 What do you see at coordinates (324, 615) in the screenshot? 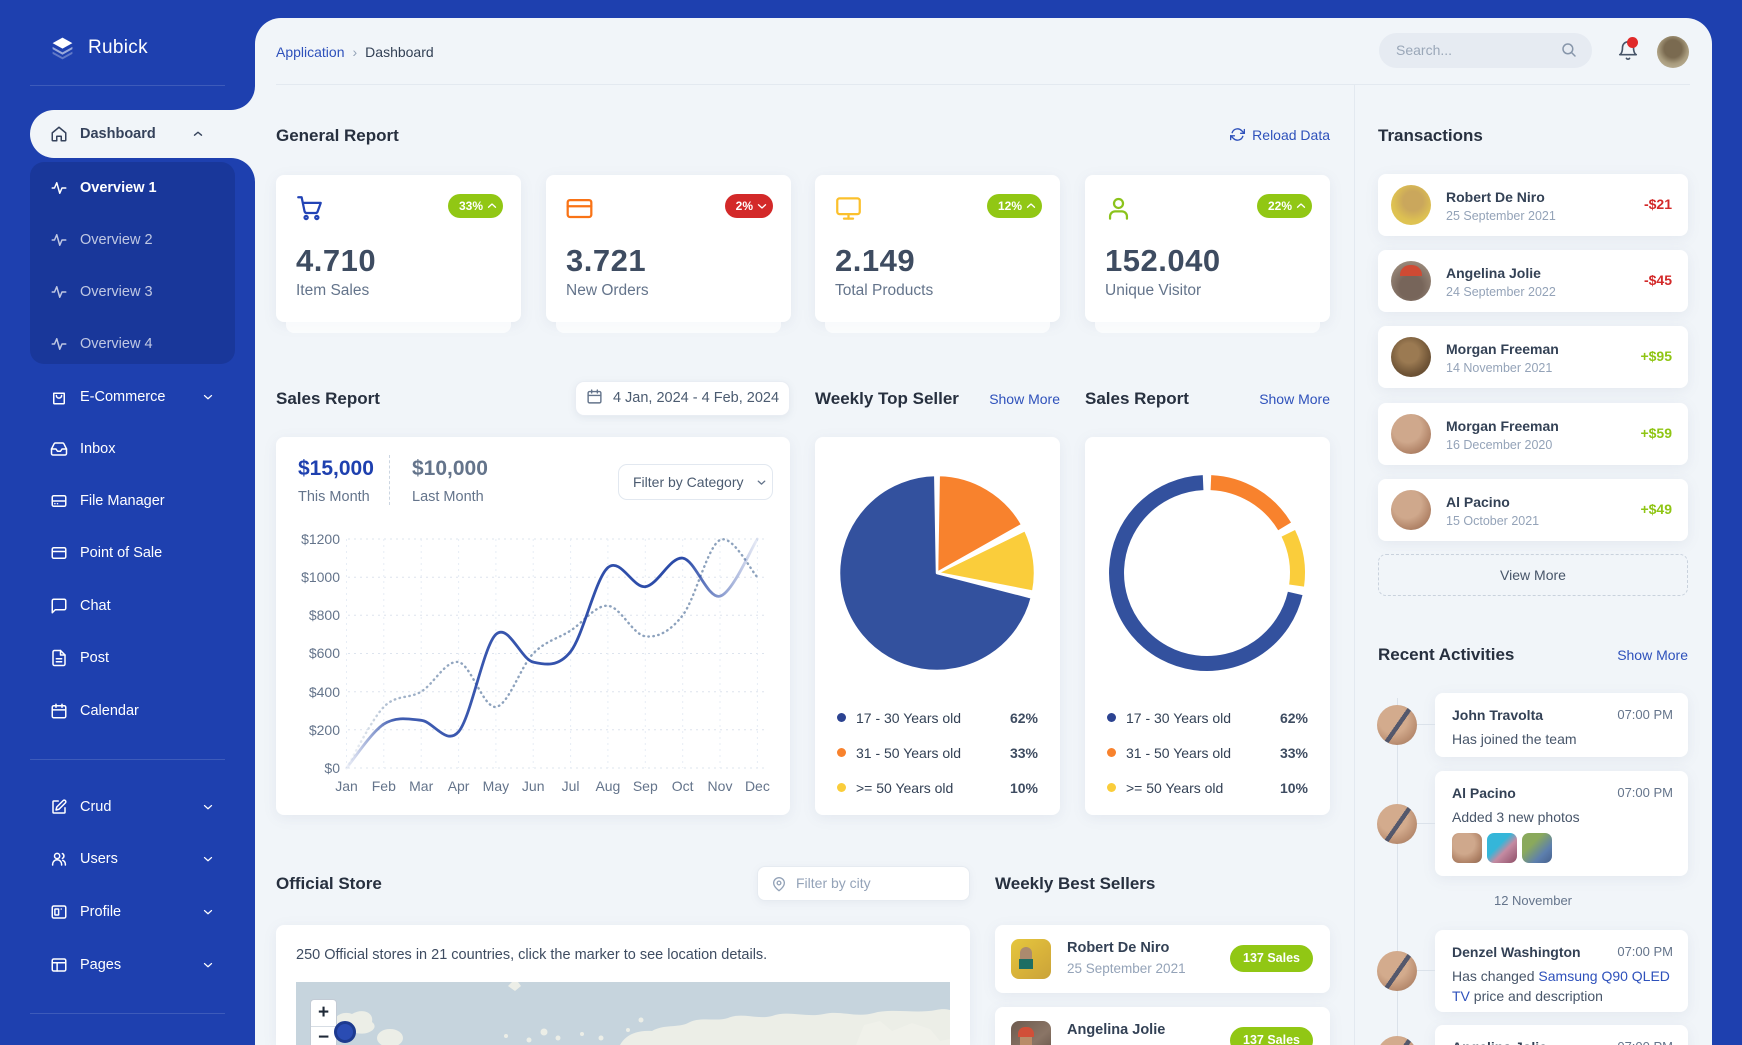
I see `svg-text: $800` at bounding box center [324, 615].